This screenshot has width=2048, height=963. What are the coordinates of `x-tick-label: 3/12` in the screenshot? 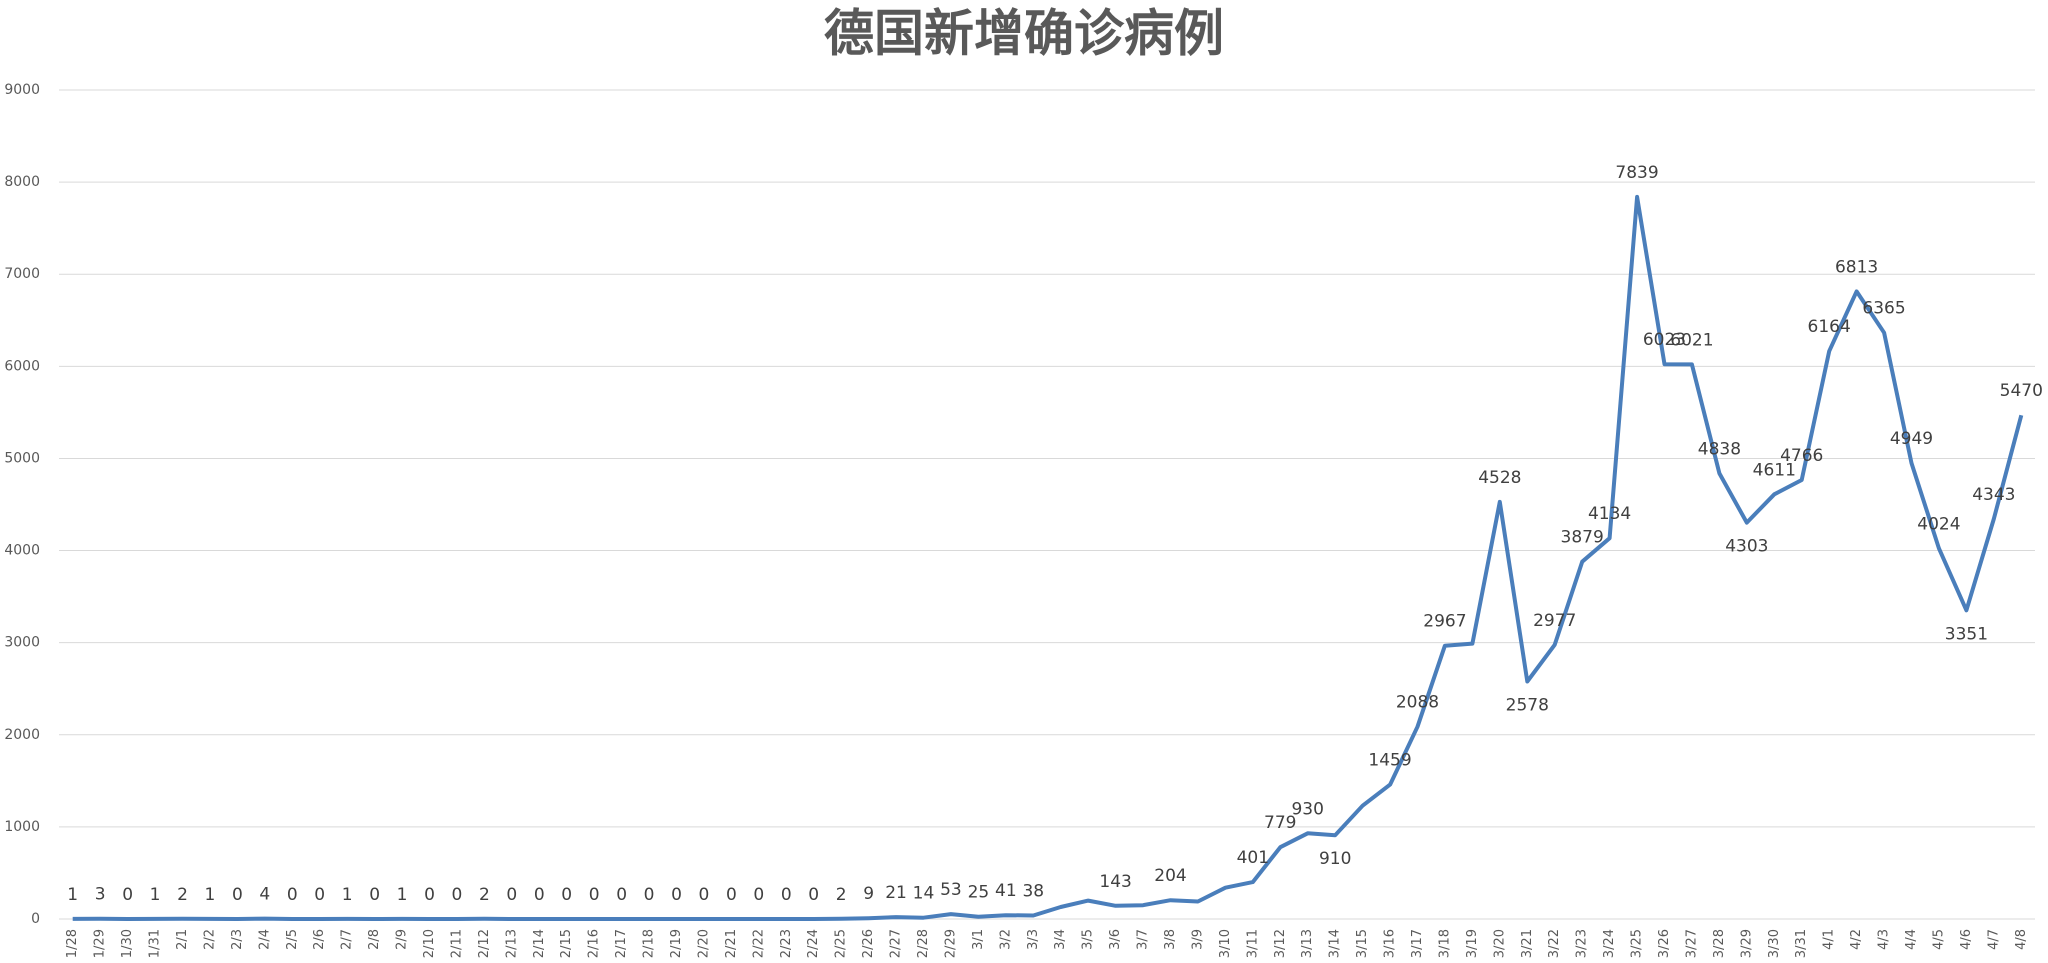 It's located at (1280, 943).